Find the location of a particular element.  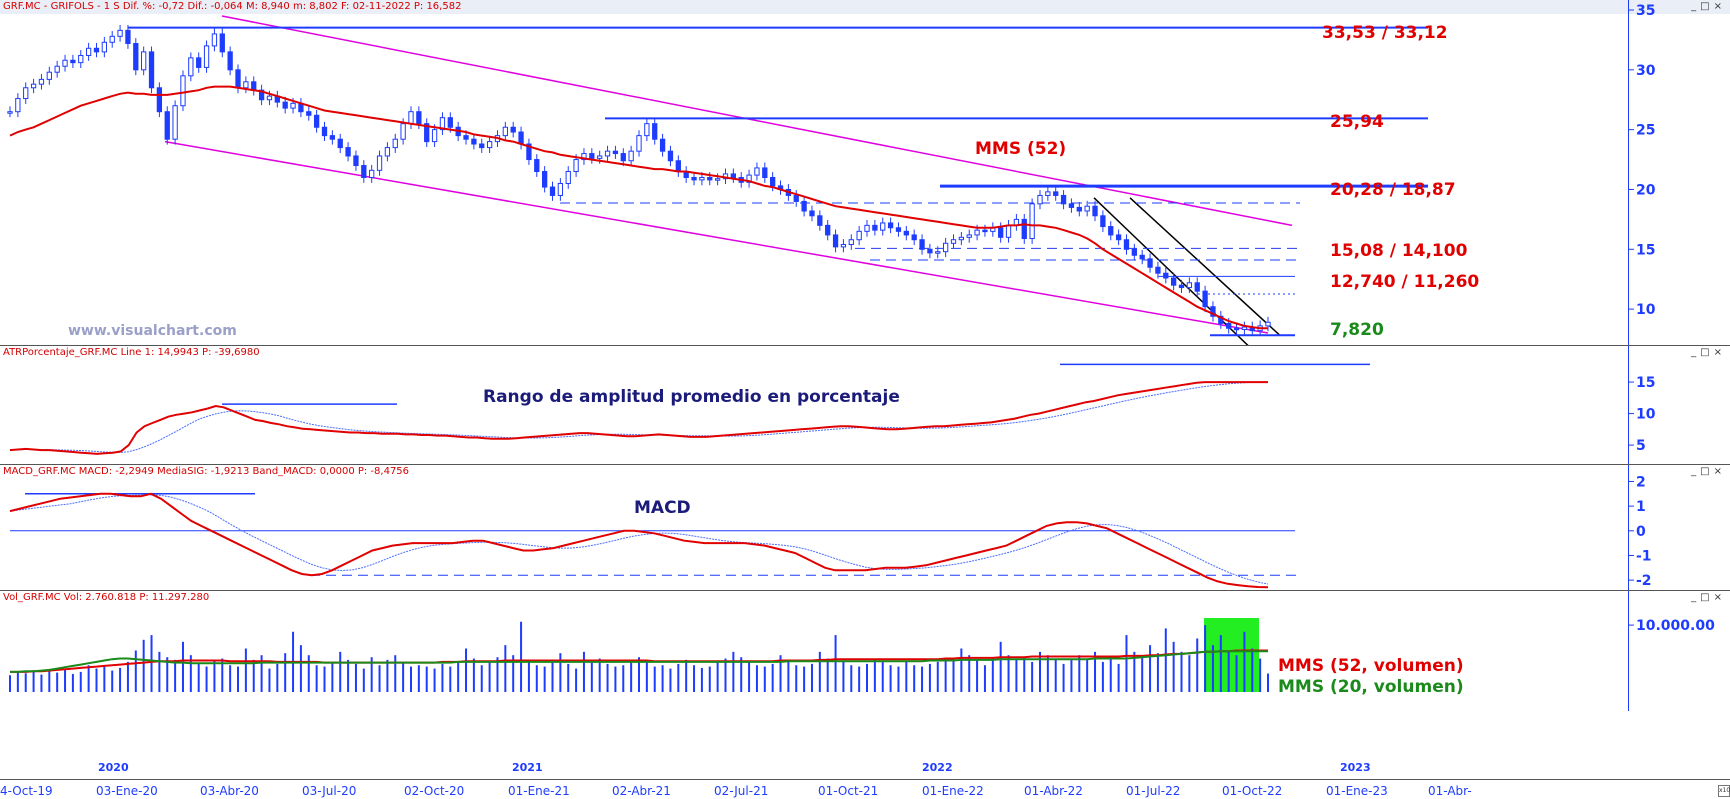

price-y-tick-label: 10 is located at coordinates (1646, 310).